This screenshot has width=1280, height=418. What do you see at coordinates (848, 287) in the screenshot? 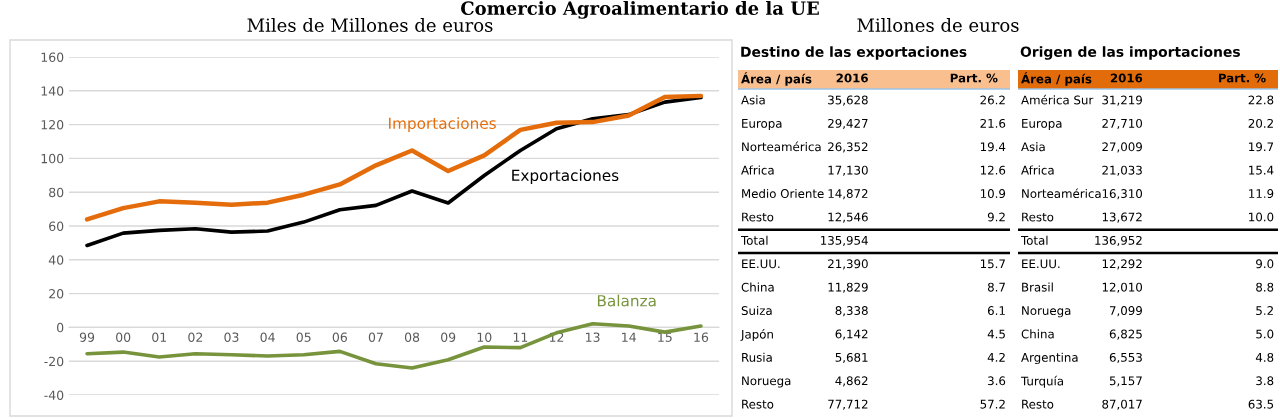
I see `data-label: 11,829` at bounding box center [848, 287].